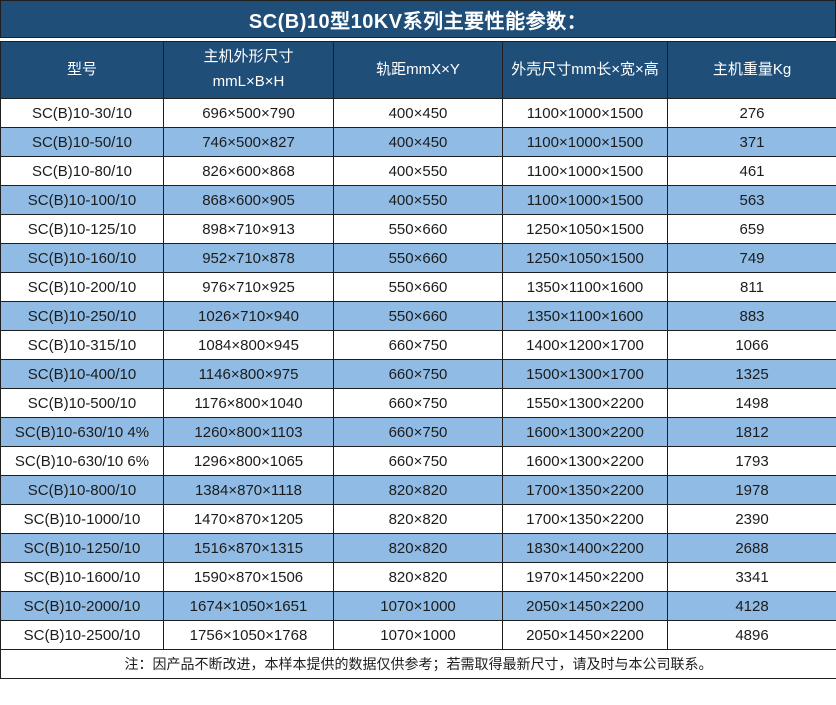  Describe the element at coordinates (82, 635) in the screenshot. I see `model-cell: SC(B)10-2500/10` at that location.